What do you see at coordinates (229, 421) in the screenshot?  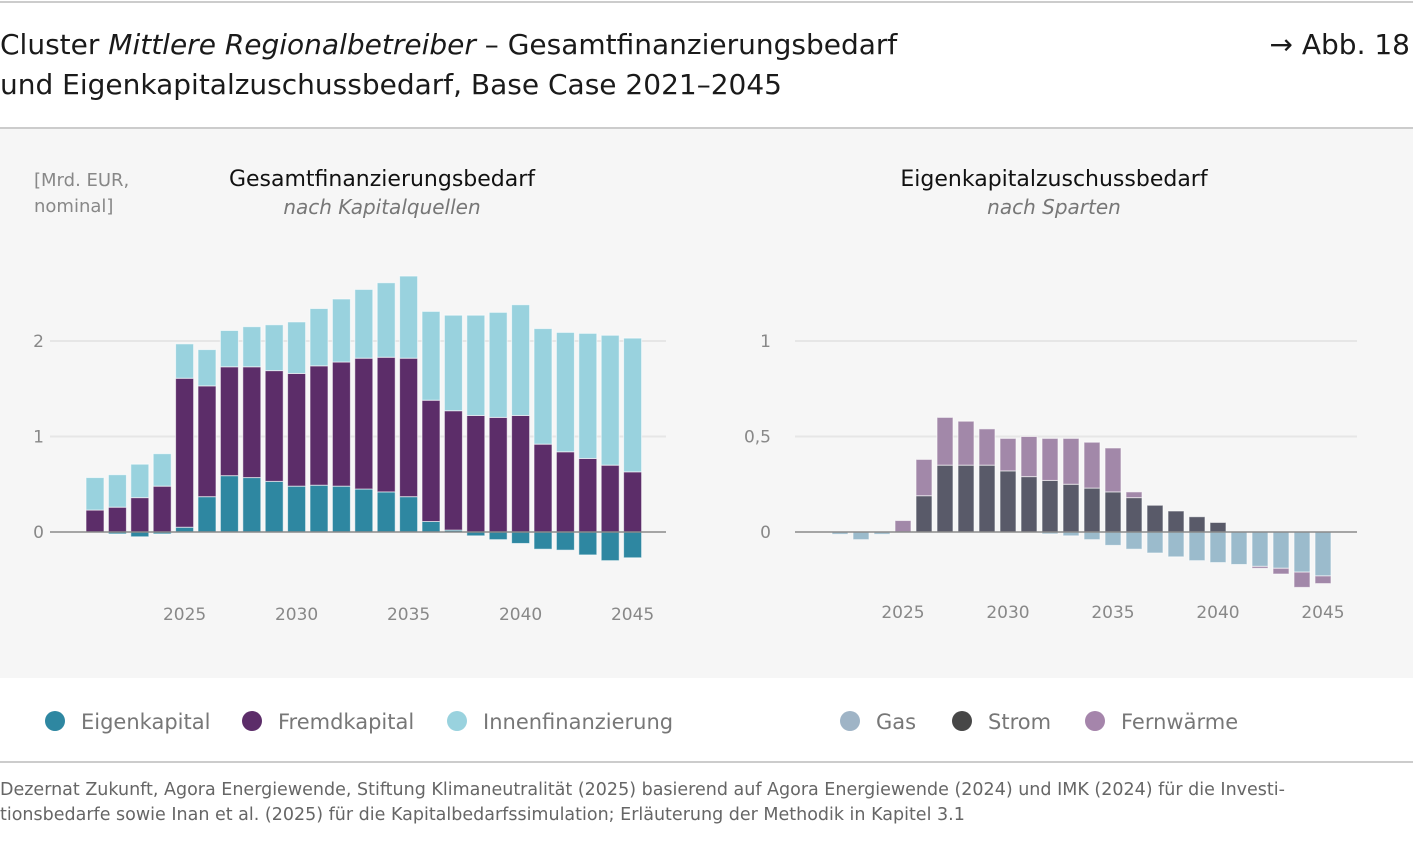 I see `bar-fremdkapital-2027` at bounding box center [229, 421].